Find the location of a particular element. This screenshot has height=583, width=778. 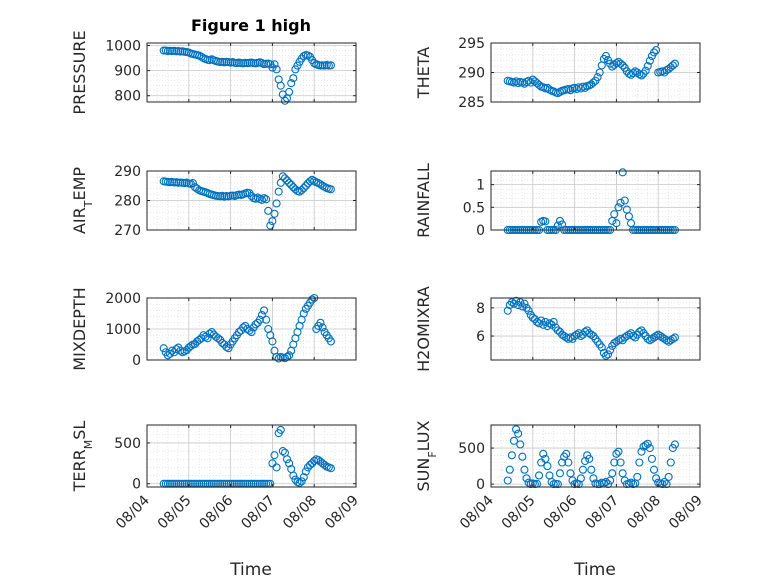

series-sun-flux is located at coordinates (591, 457).